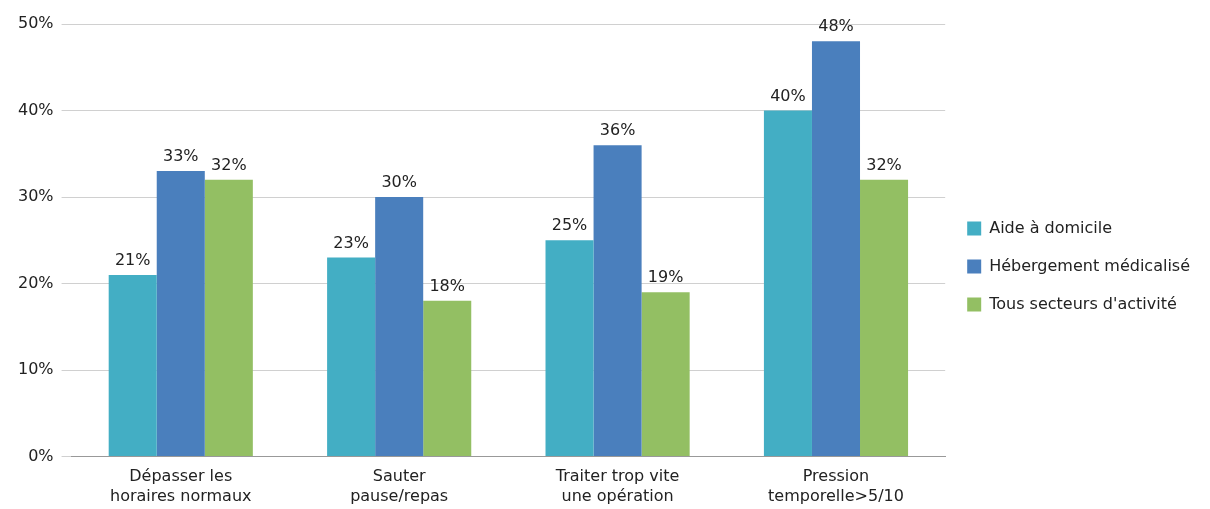  What do you see at coordinates (665, 277) in the screenshot?
I see `data-label: 19%` at bounding box center [665, 277].